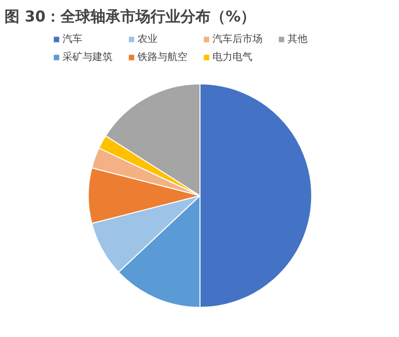  What do you see at coordinates (298, 39) in the screenshot?
I see `legend-label: 其他` at bounding box center [298, 39].